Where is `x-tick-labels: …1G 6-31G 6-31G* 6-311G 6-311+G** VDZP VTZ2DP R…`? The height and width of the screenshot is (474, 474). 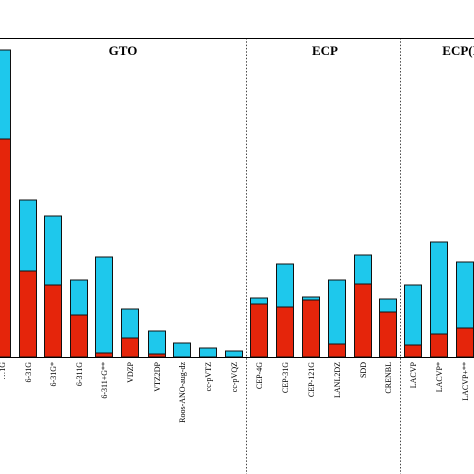 x-tick-labels: …1G 6-31G 6-31G* 6-311G 6-311+G** VDZP VTZ2DP R… is located at coordinates (235, 391).